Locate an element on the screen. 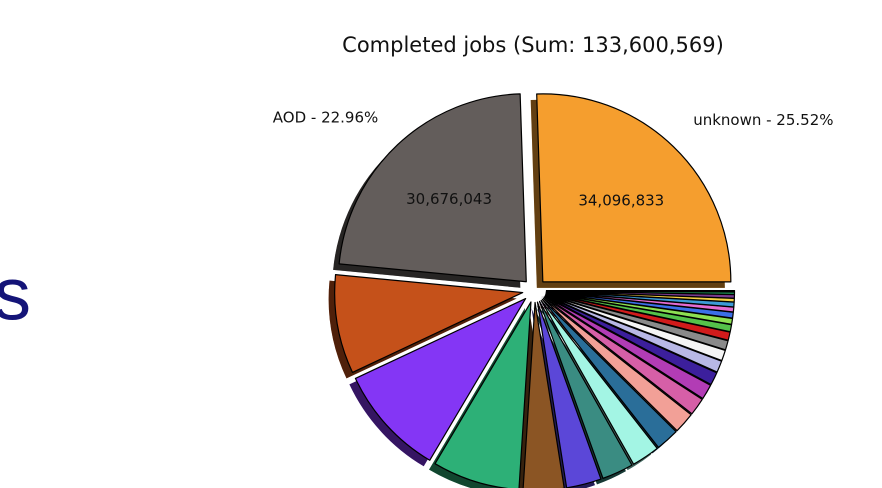 Image resolution: width=882 pixels, height=488 pixels. slice-label: unknown - 25.52% is located at coordinates (763, 120).